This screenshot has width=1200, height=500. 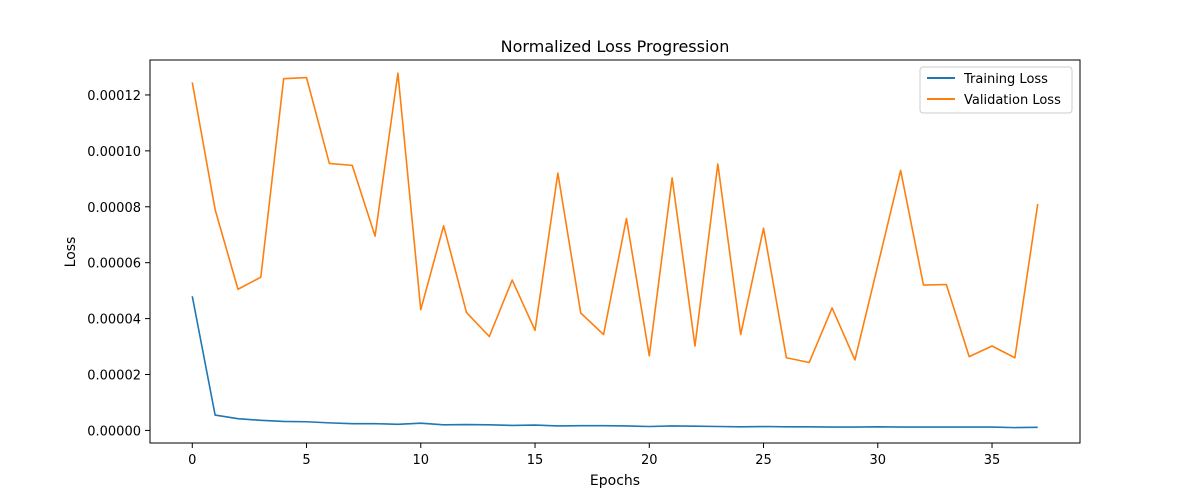 I want to click on x-axis-label: Epochs, so click(x=615, y=481).